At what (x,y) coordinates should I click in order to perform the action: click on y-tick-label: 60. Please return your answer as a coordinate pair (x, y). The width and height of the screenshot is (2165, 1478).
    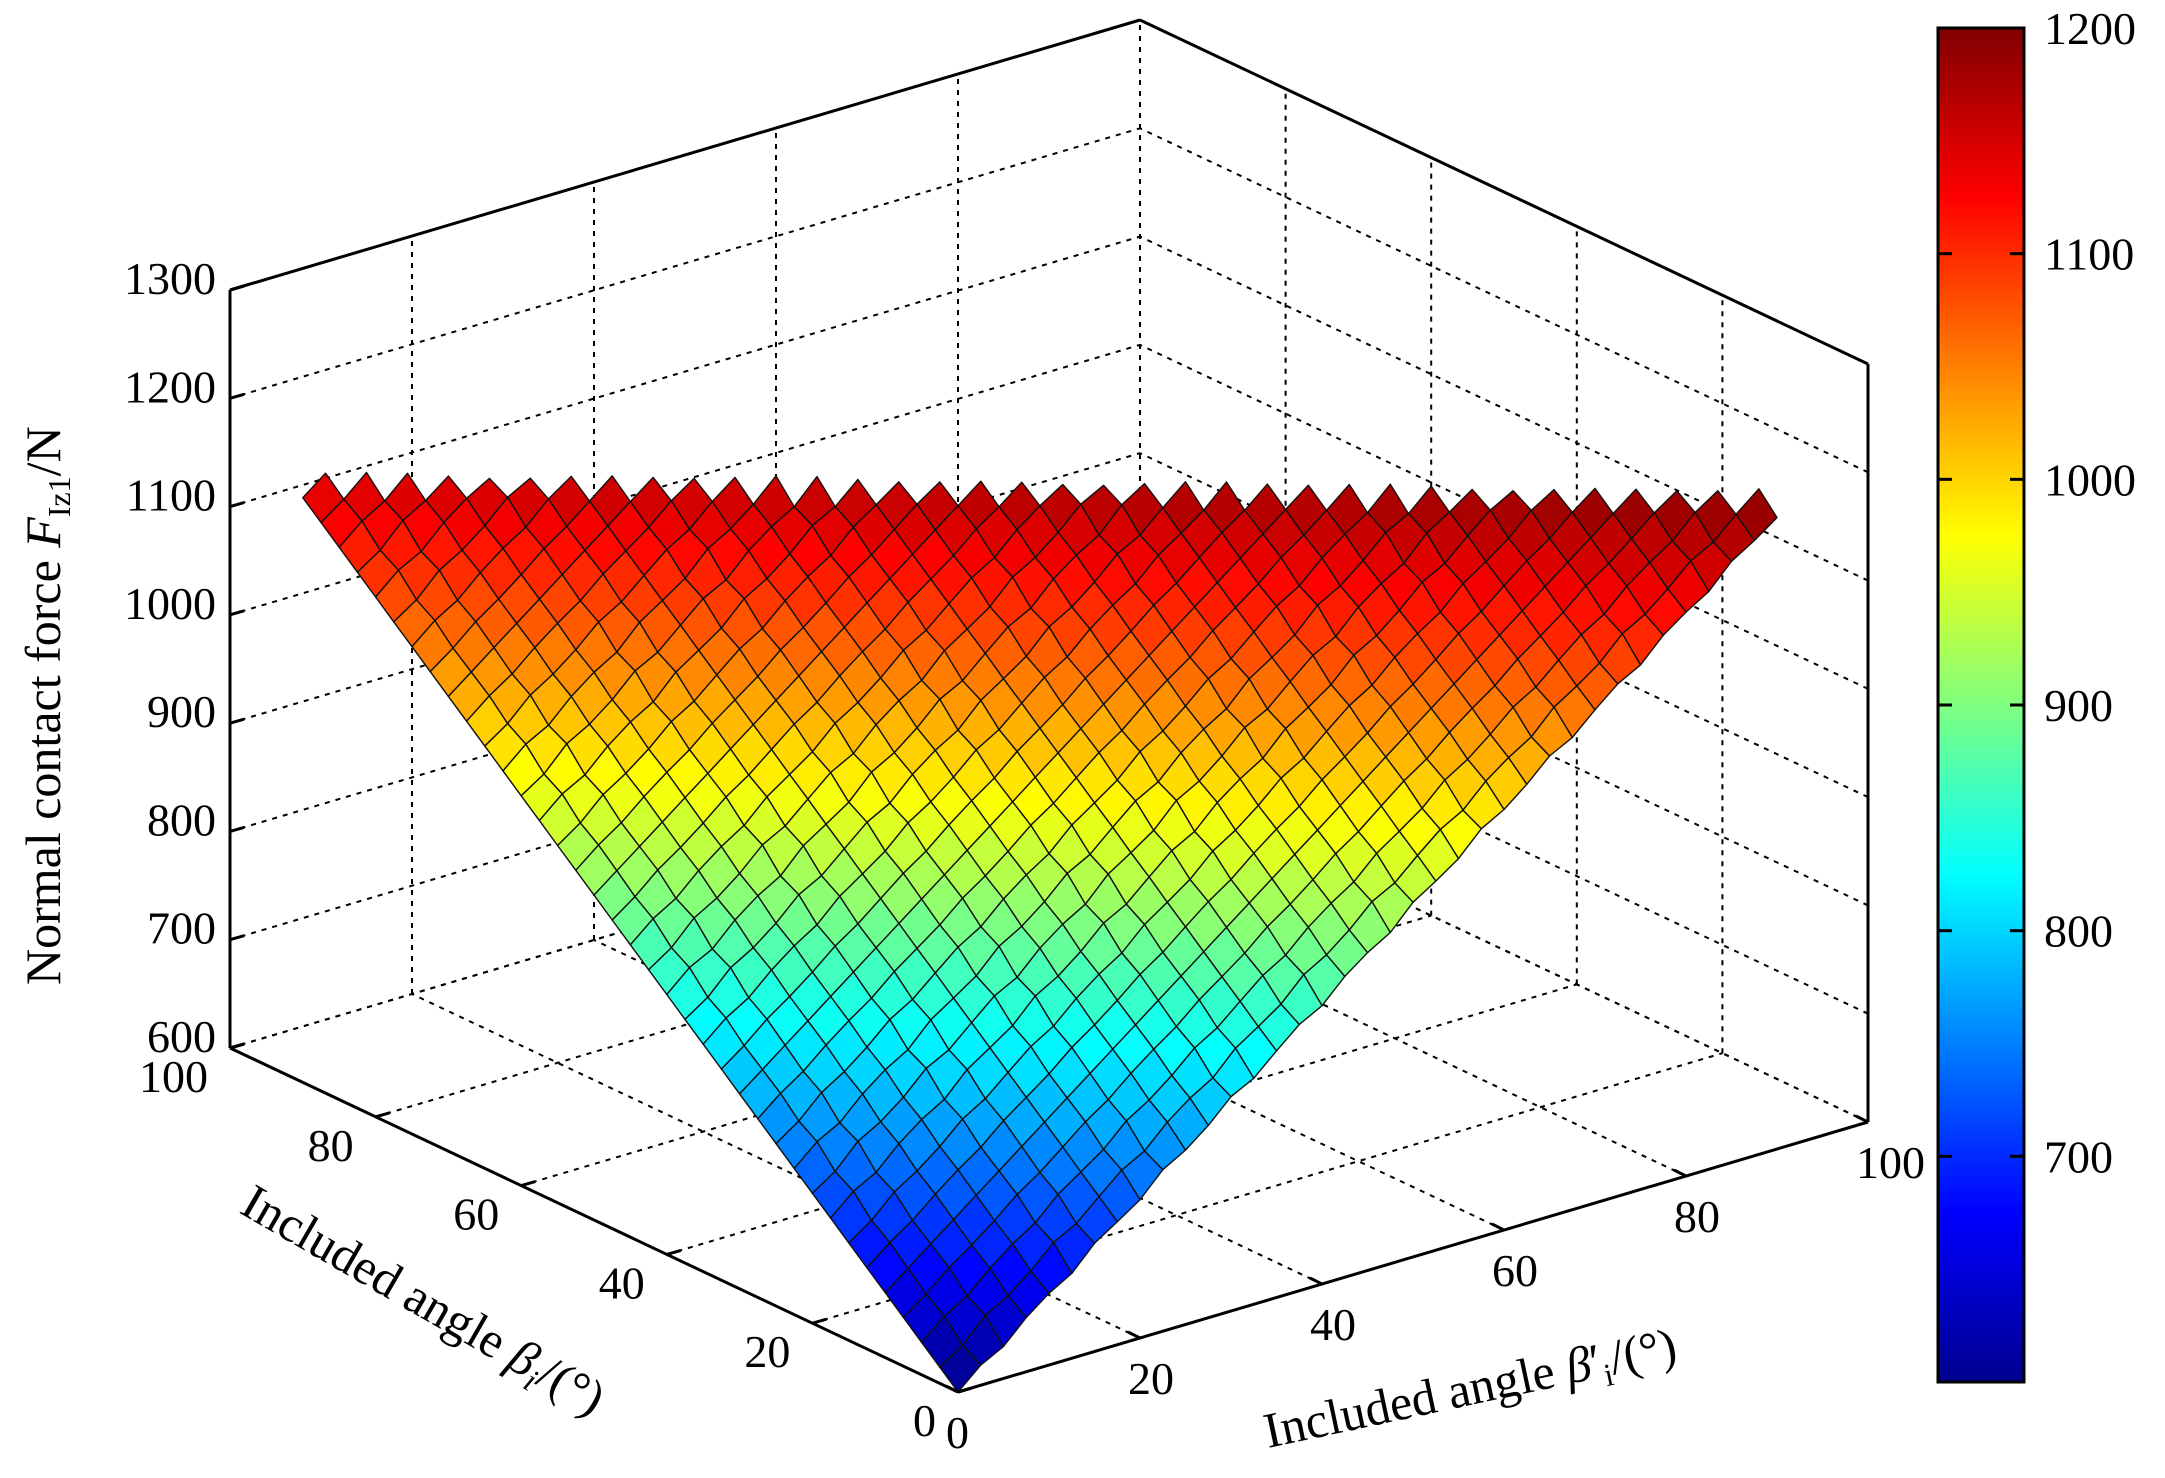
    Looking at the image, I should click on (476, 1214).